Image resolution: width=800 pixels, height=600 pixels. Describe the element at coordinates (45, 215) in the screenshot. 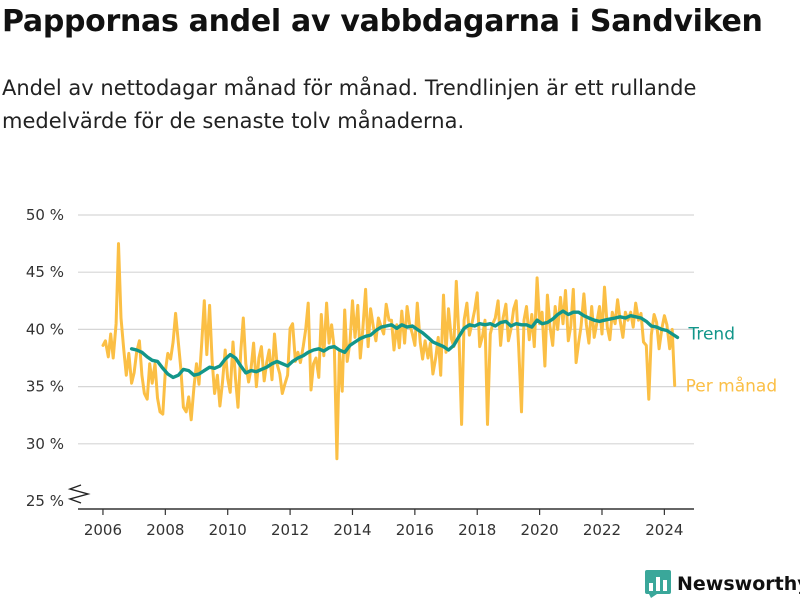

I see `y-tick-label: 50 %` at that location.